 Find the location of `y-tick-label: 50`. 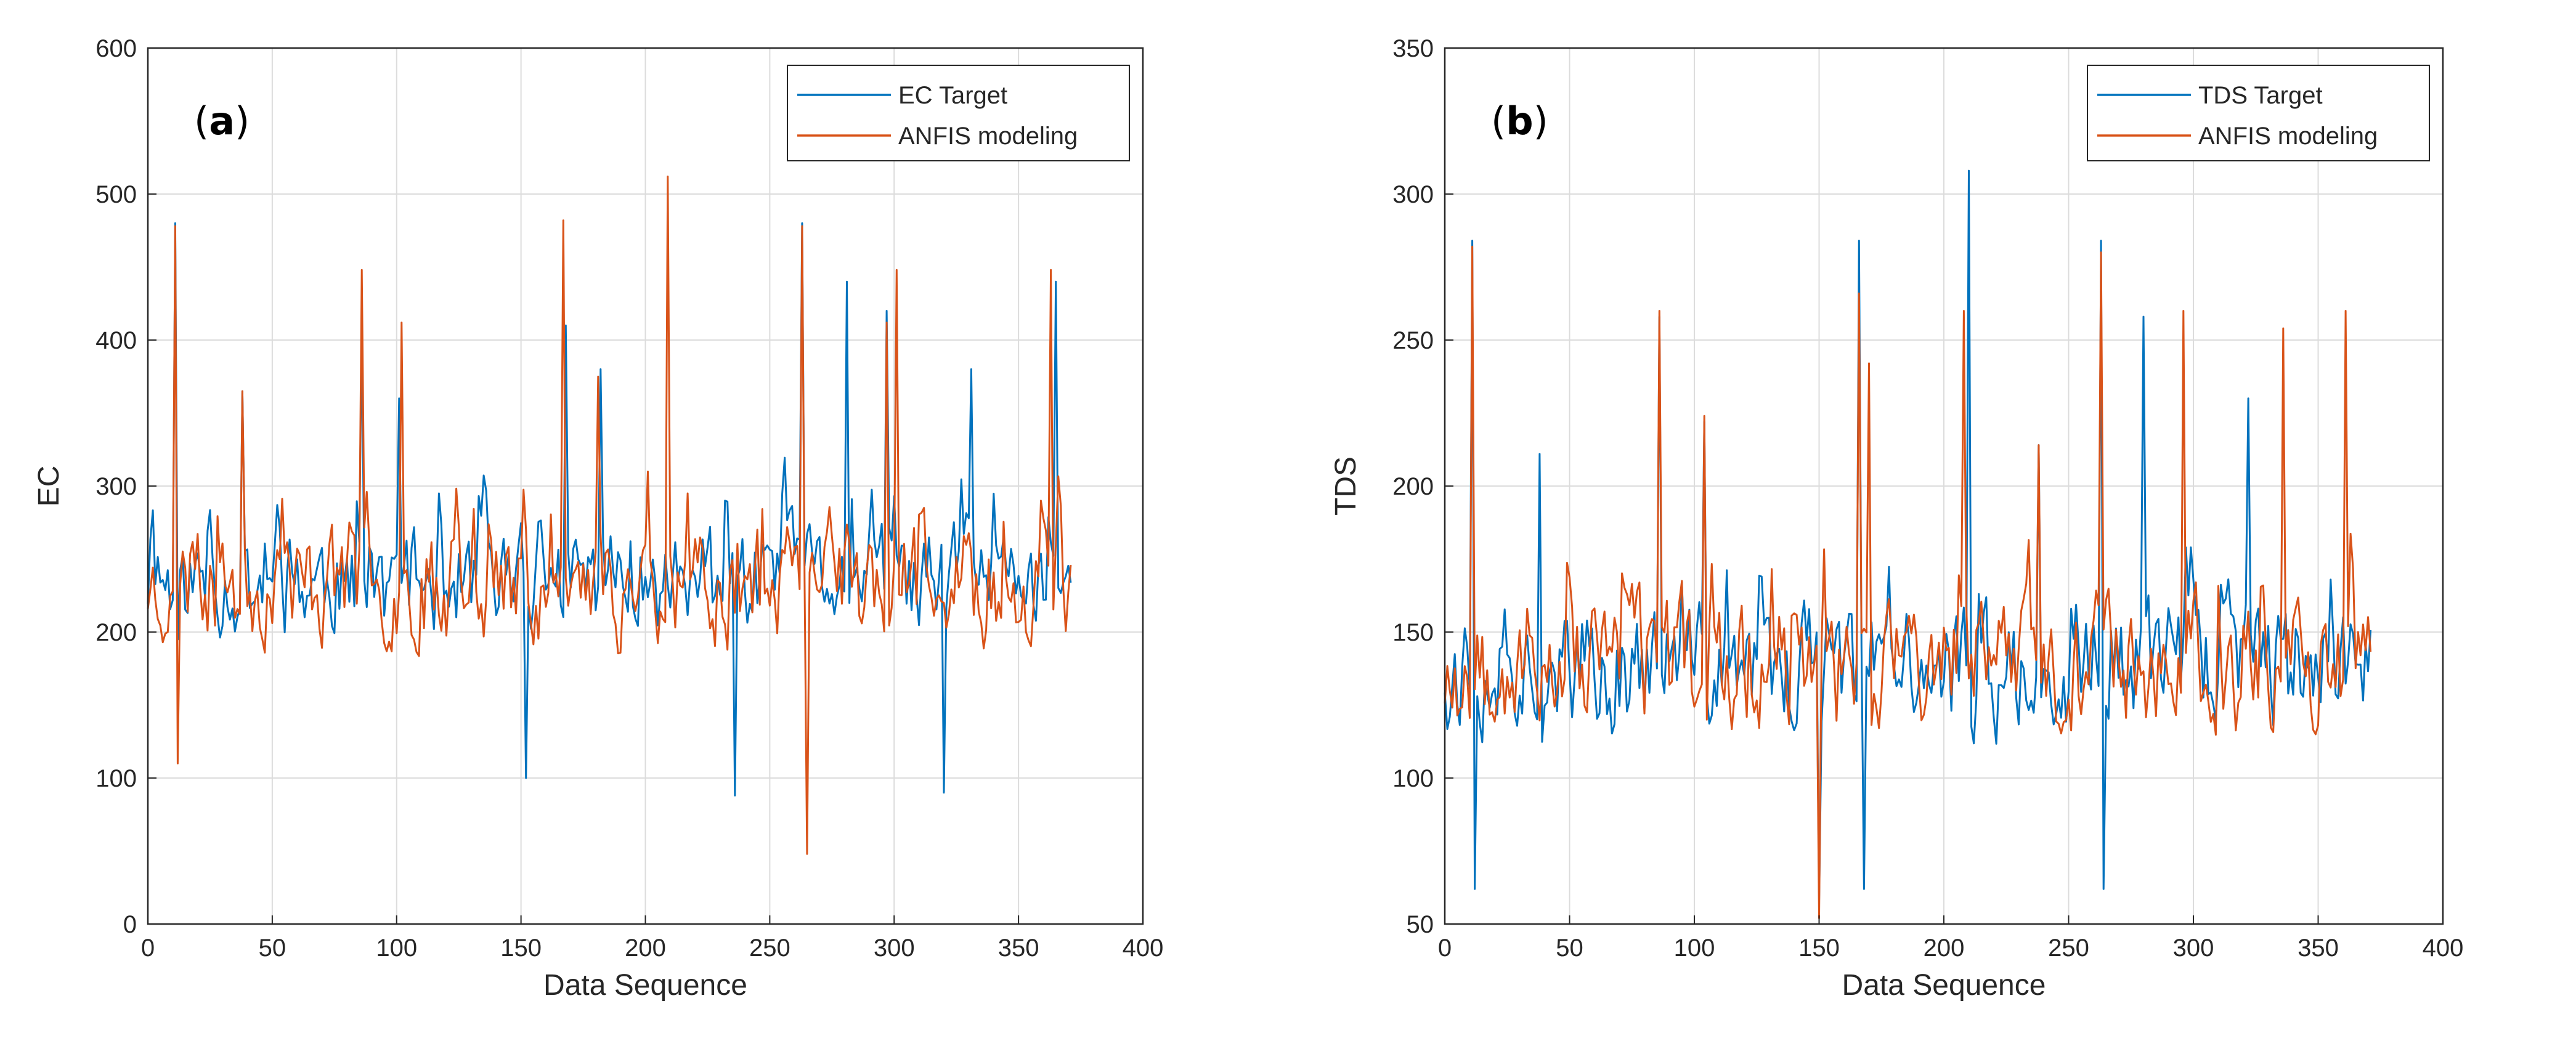

y-tick-label: 50 is located at coordinates (1420, 924).